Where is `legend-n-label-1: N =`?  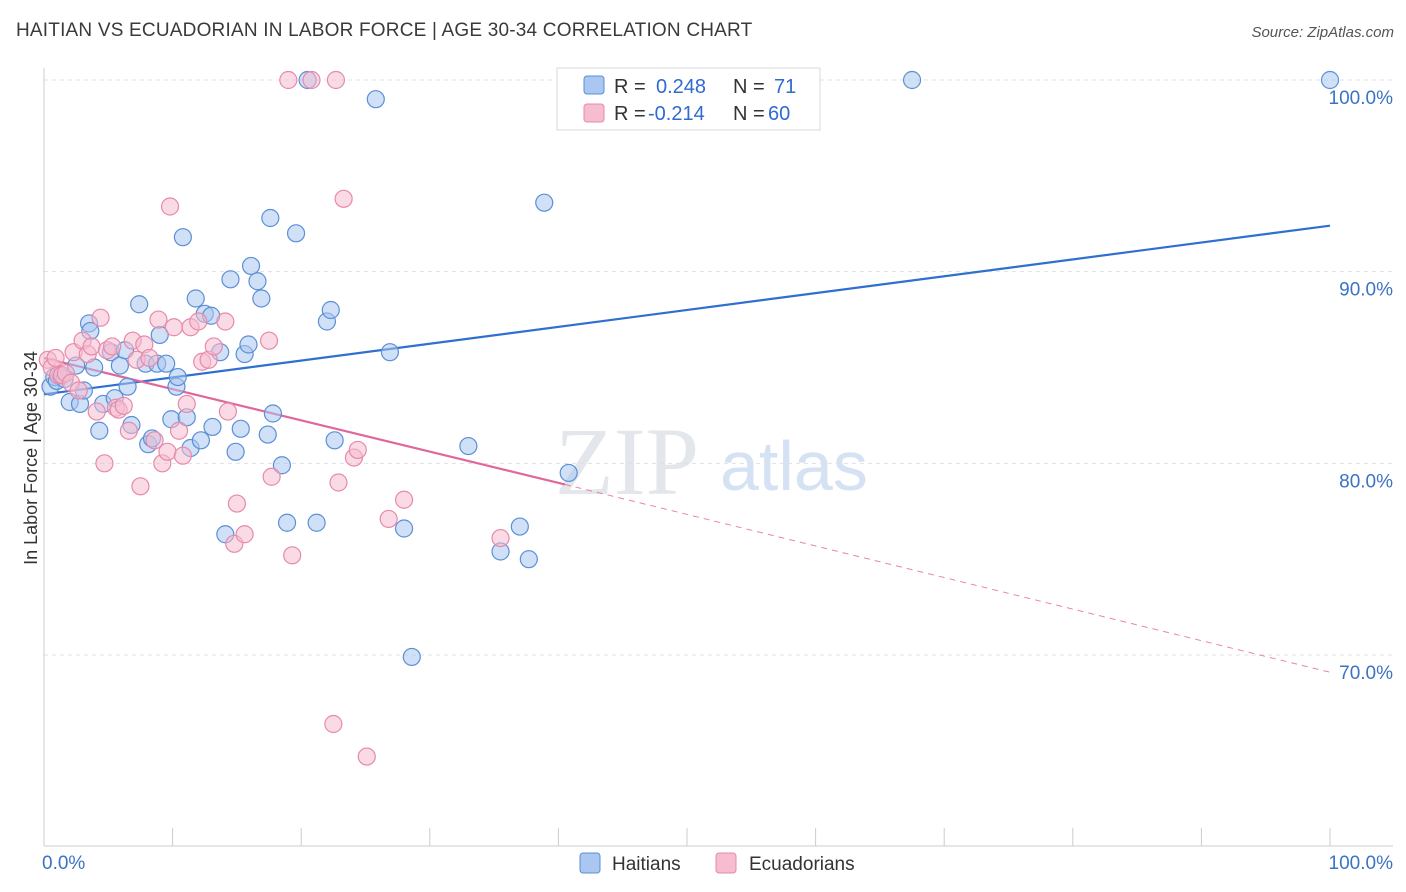 legend-n-label-1: N = is located at coordinates (749, 87).